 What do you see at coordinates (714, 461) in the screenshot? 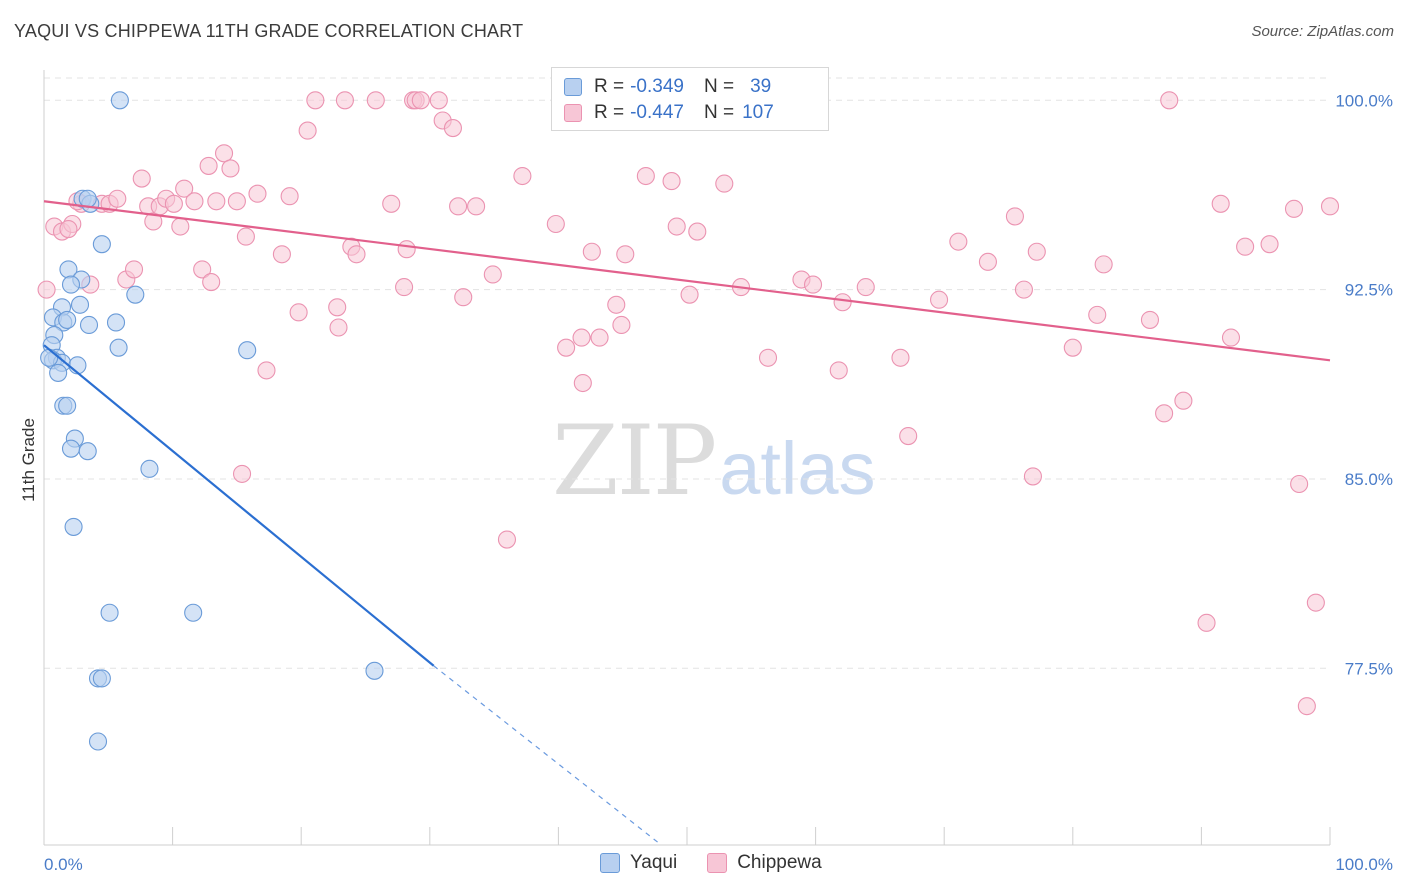
I see `watermark: ZIPatlas` at bounding box center [714, 461].